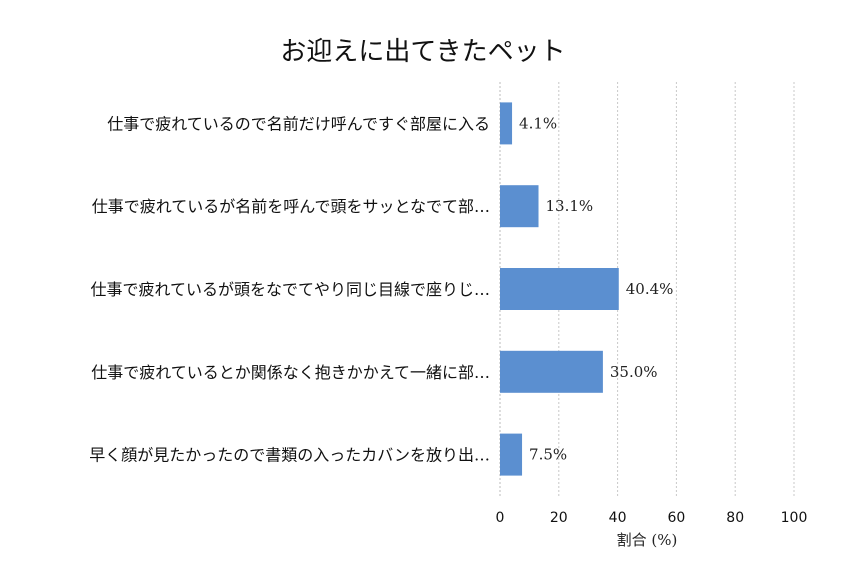  Describe the element at coordinates (735, 518) in the screenshot. I see `x-tick-label: 80` at that location.